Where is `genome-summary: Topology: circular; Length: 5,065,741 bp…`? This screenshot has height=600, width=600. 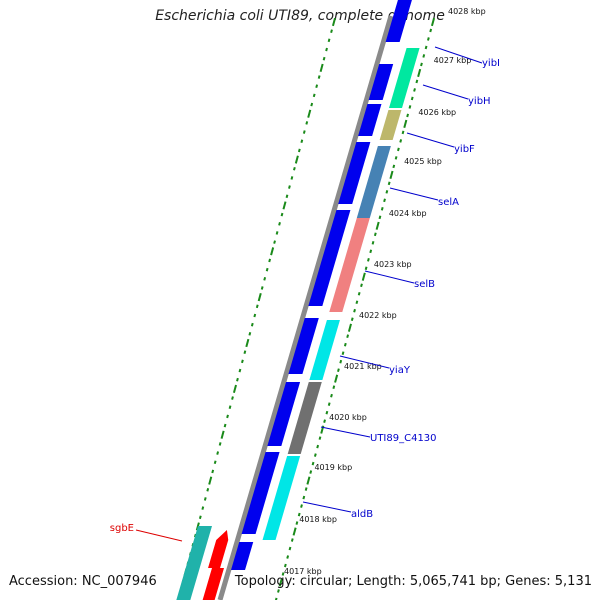
genome-summary: Topology: circular; Length: 5,065,741 bp… is located at coordinates (413, 581).